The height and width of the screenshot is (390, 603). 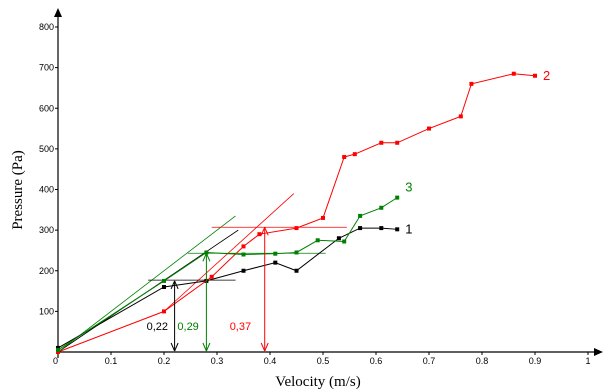 I want to click on annotation-1: 0,22, so click(x=163, y=316).